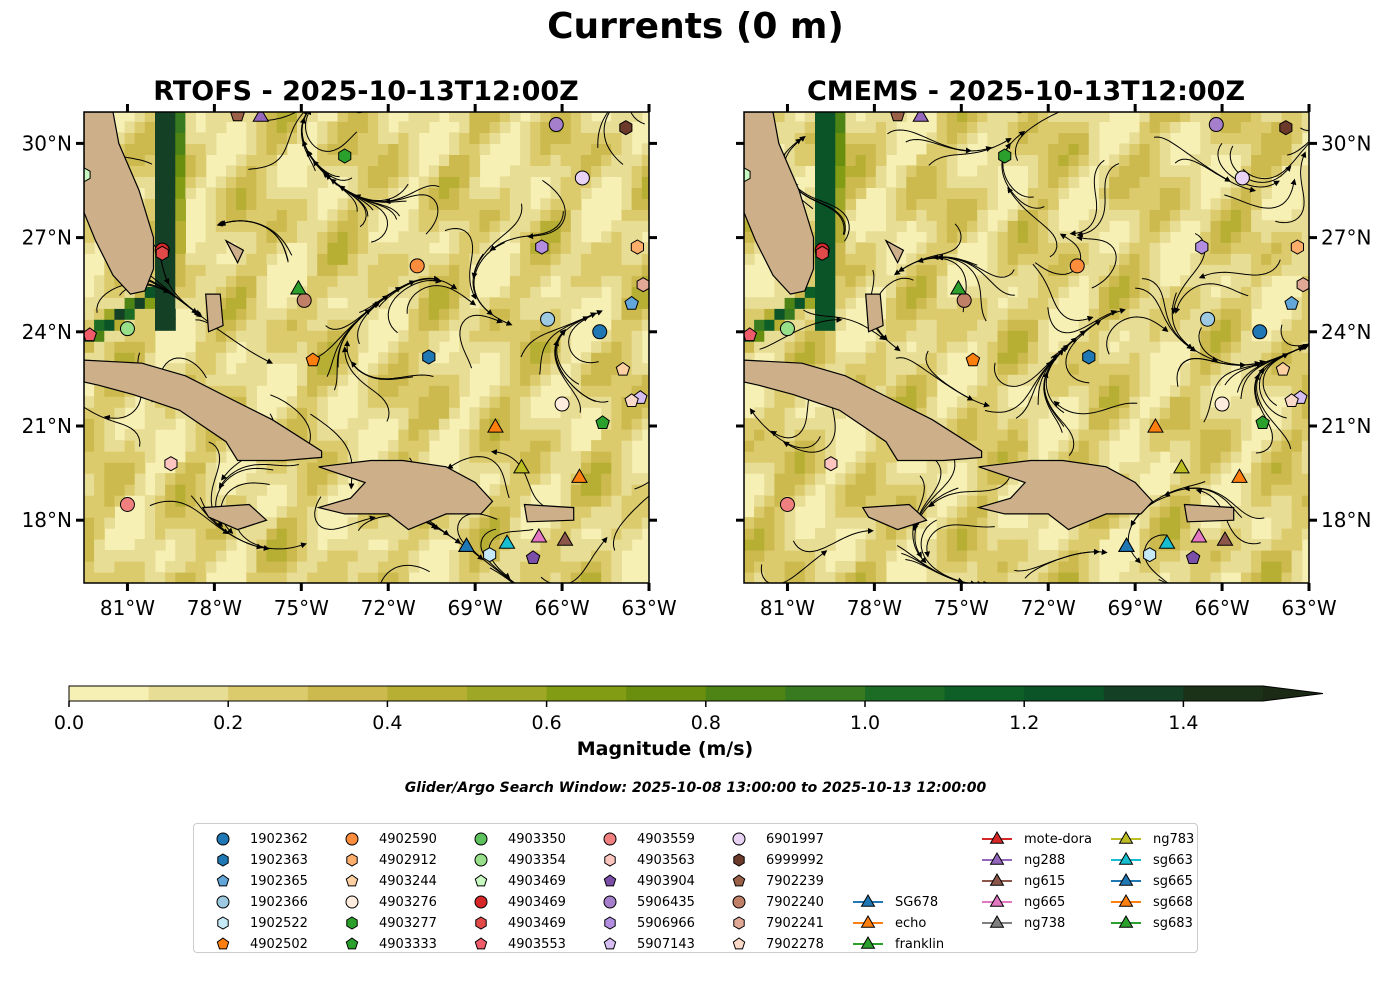 This screenshot has height=986, width=1391. What do you see at coordinates (795, 860) in the screenshot?
I see `legend-label: 6999992` at bounding box center [795, 860].